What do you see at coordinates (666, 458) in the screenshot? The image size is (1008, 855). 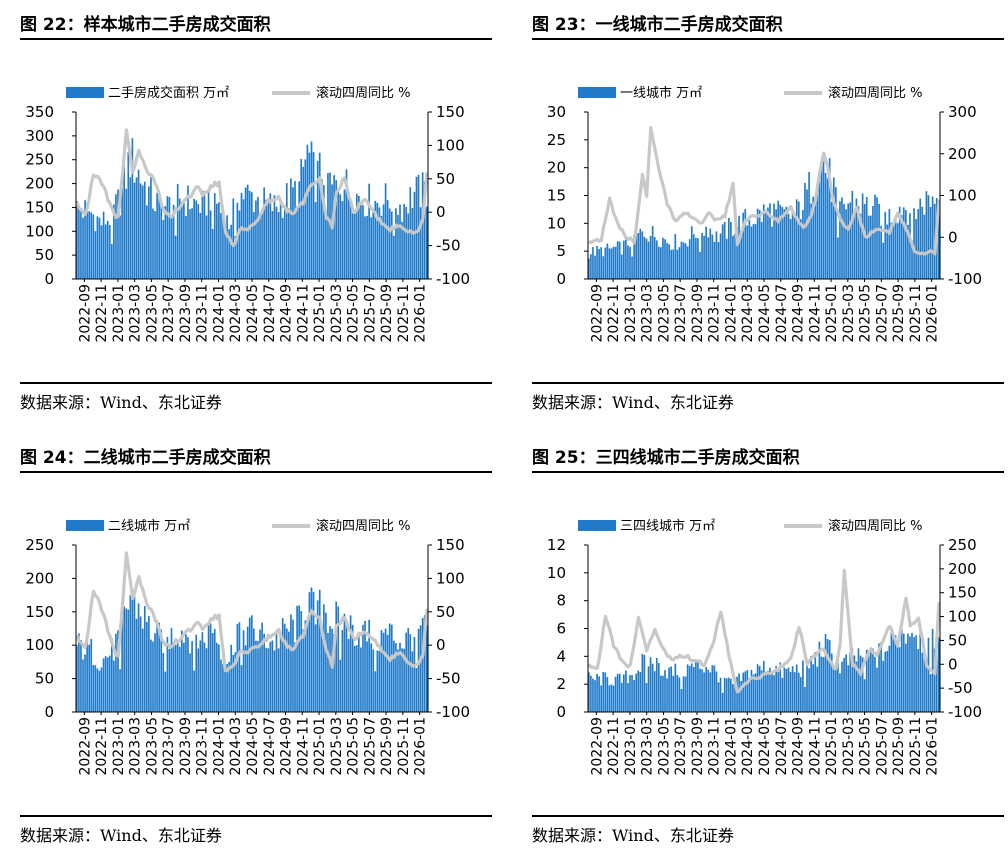 I see `figure-title: 图 25：三四线城市二手房成交面积` at bounding box center [666, 458].